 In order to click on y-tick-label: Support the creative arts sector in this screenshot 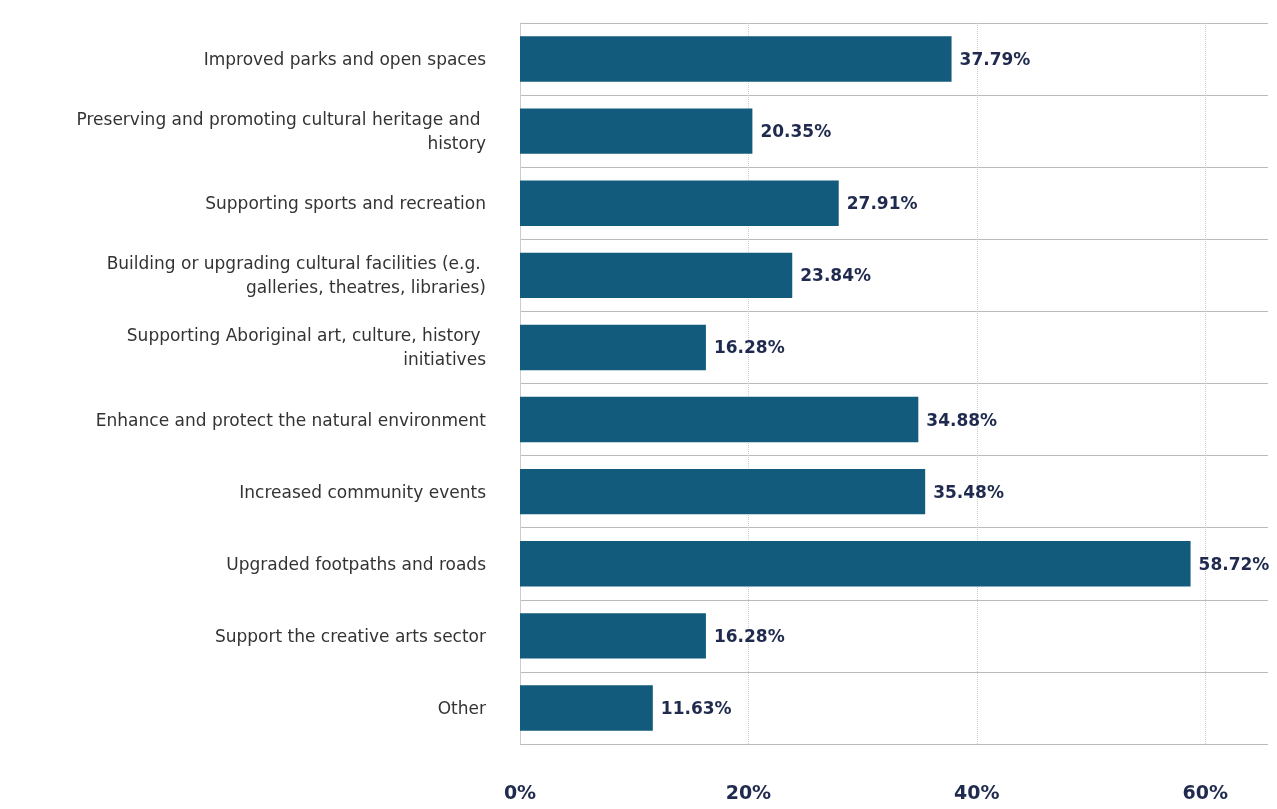, I will do `click(350, 635)`.